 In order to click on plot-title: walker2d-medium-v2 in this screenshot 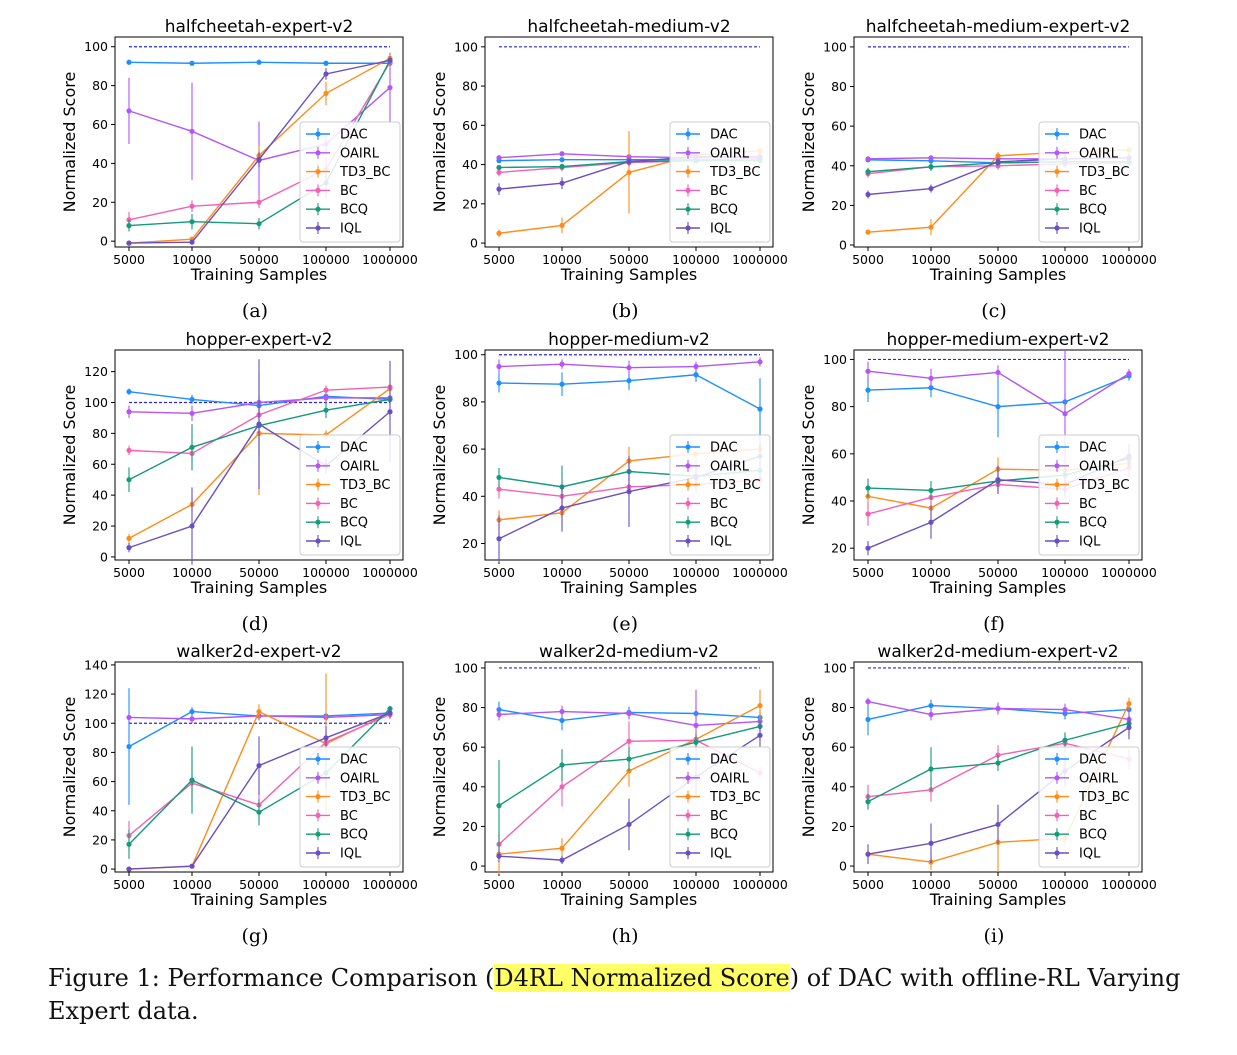, I will do `click(629, 652)`.